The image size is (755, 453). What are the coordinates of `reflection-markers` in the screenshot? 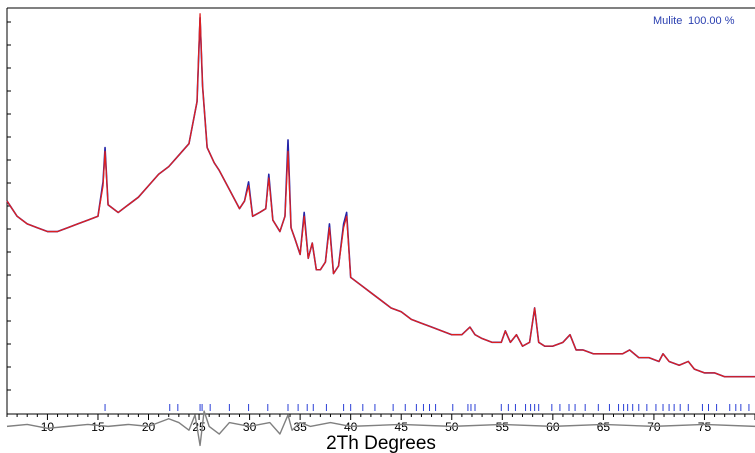 It's located at (427, 407).